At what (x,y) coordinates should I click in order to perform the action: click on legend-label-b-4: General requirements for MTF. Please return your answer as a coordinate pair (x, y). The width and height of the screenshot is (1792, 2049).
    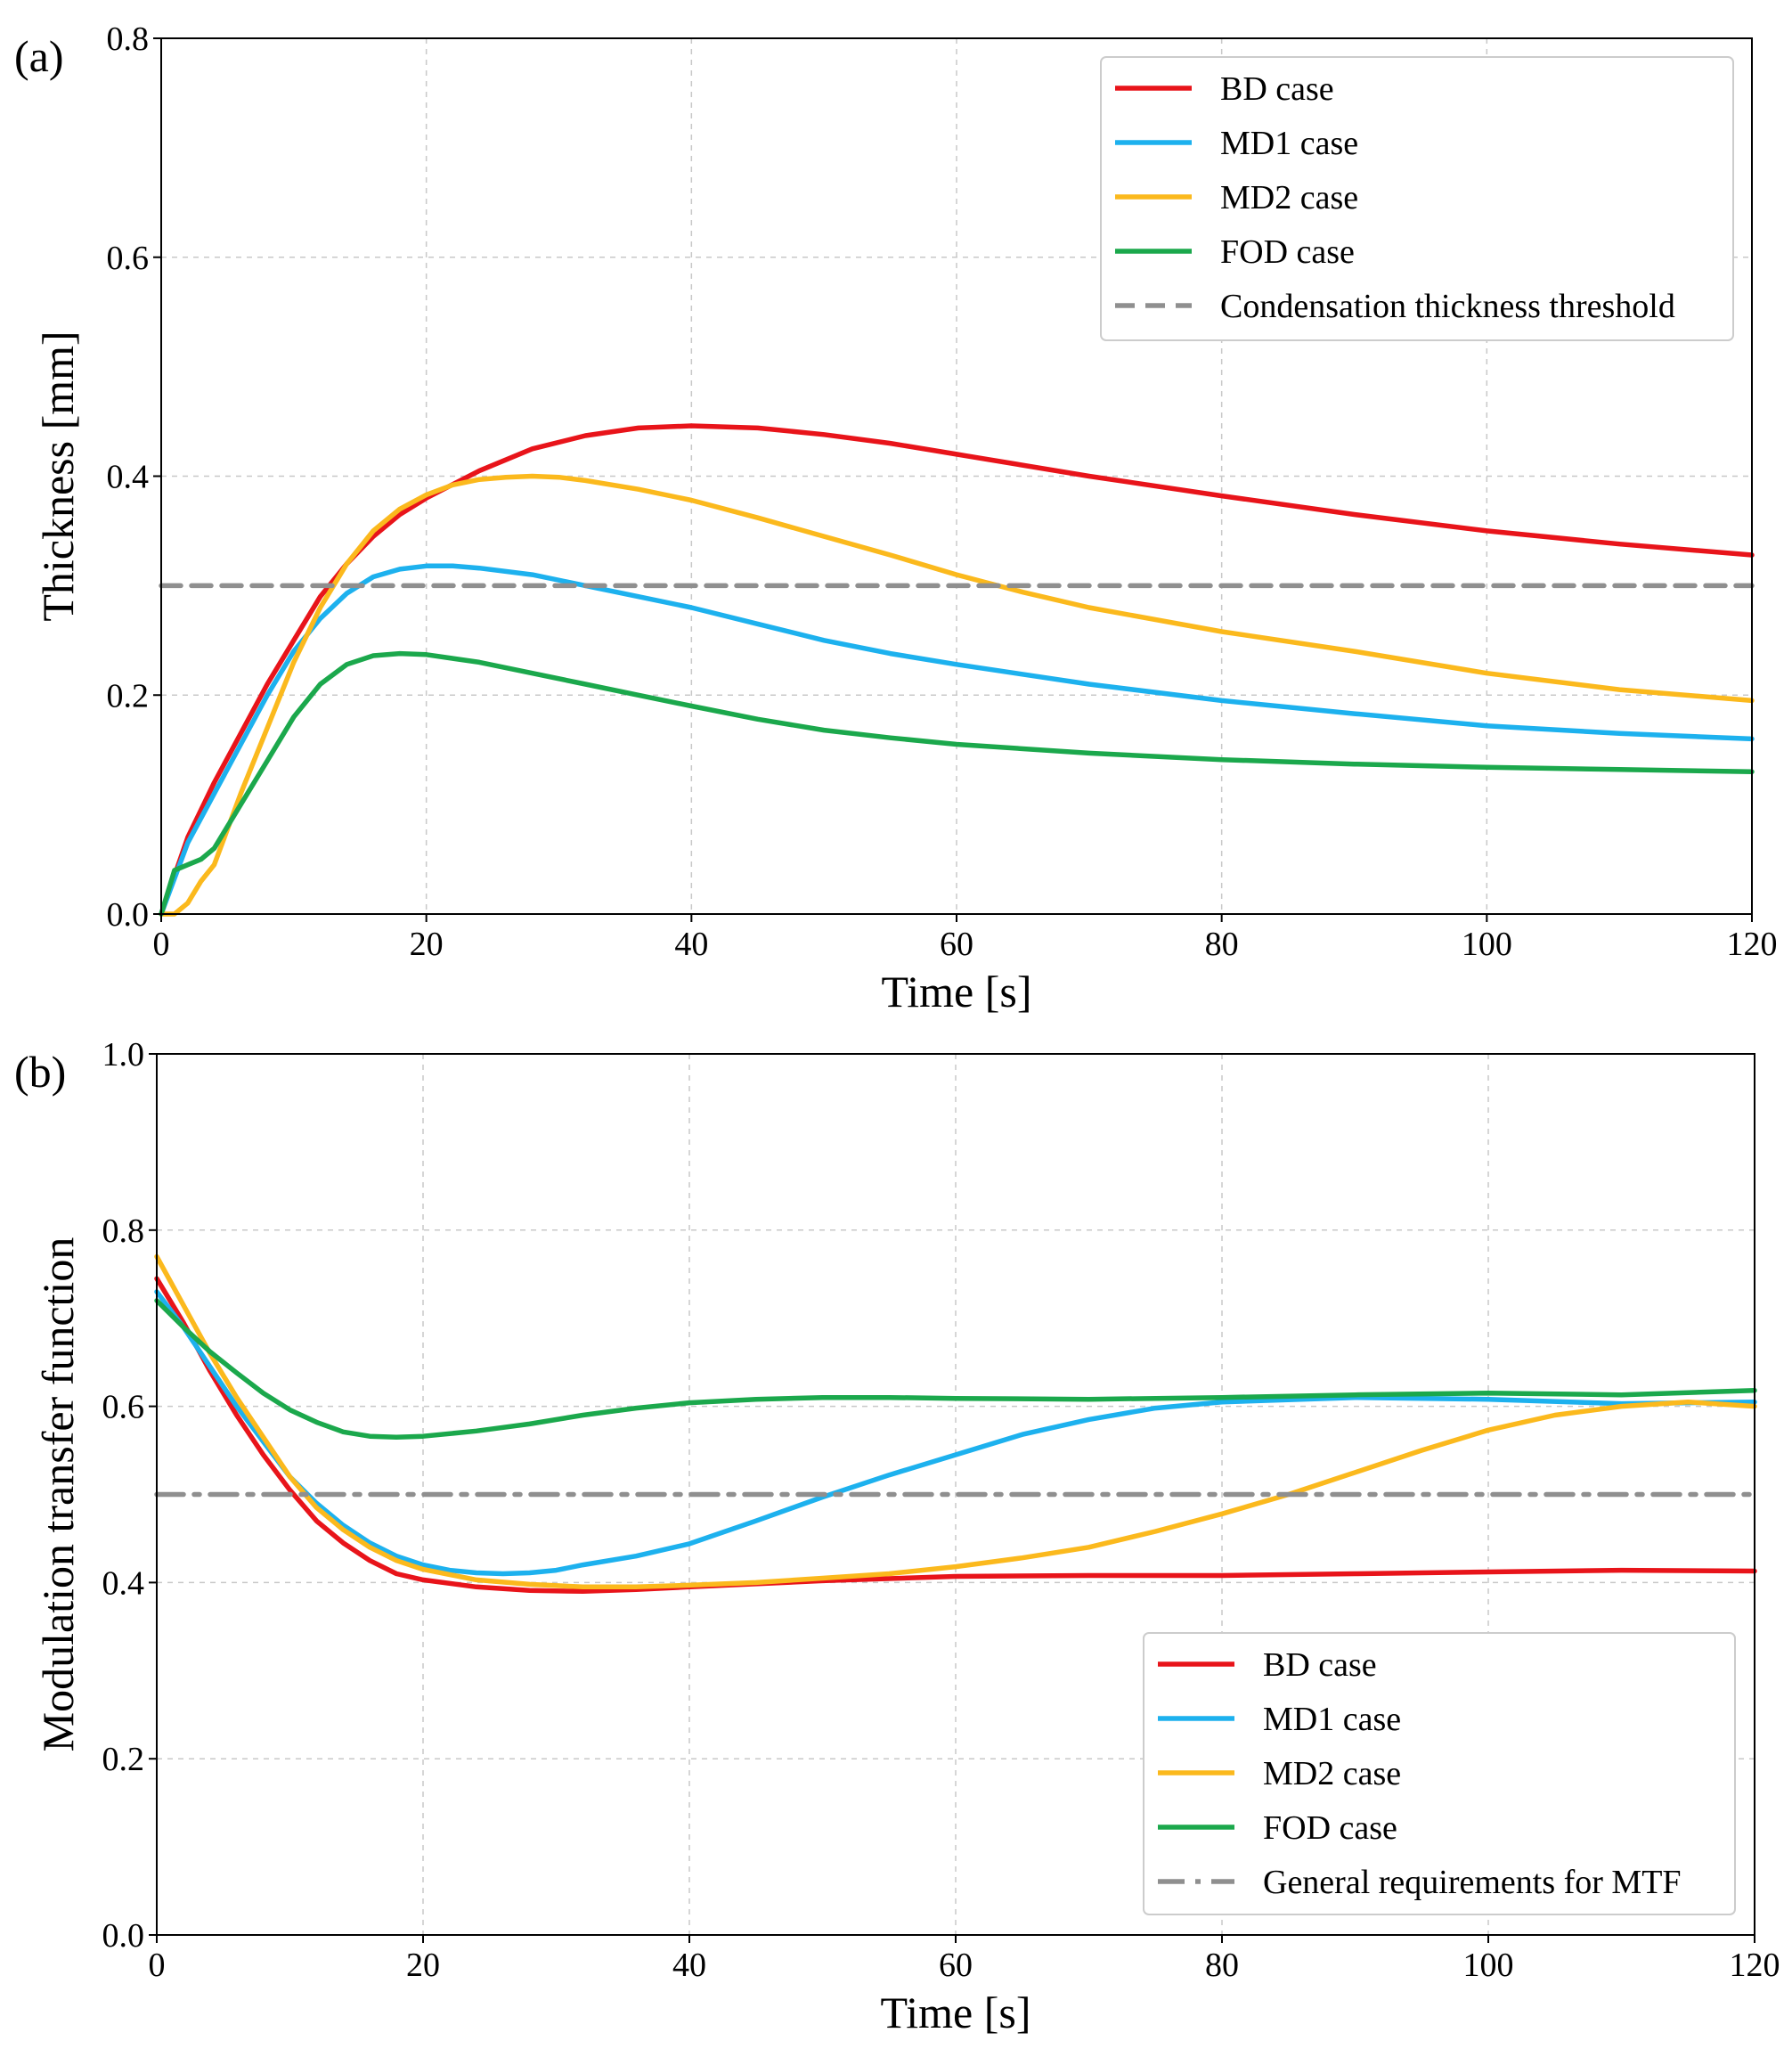
    Looking at the image, I should click on (1473, 1882).